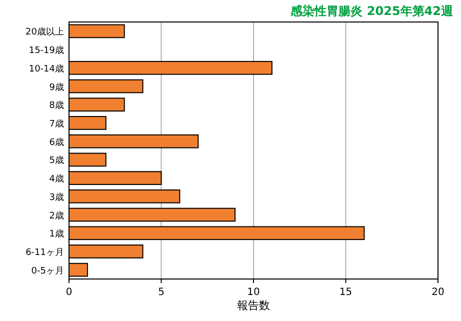  Describe the element at coordinates (372, 11) in the screenshot. I see `chart-title: 感染性胃腸炎 2025年第42週` at that location.